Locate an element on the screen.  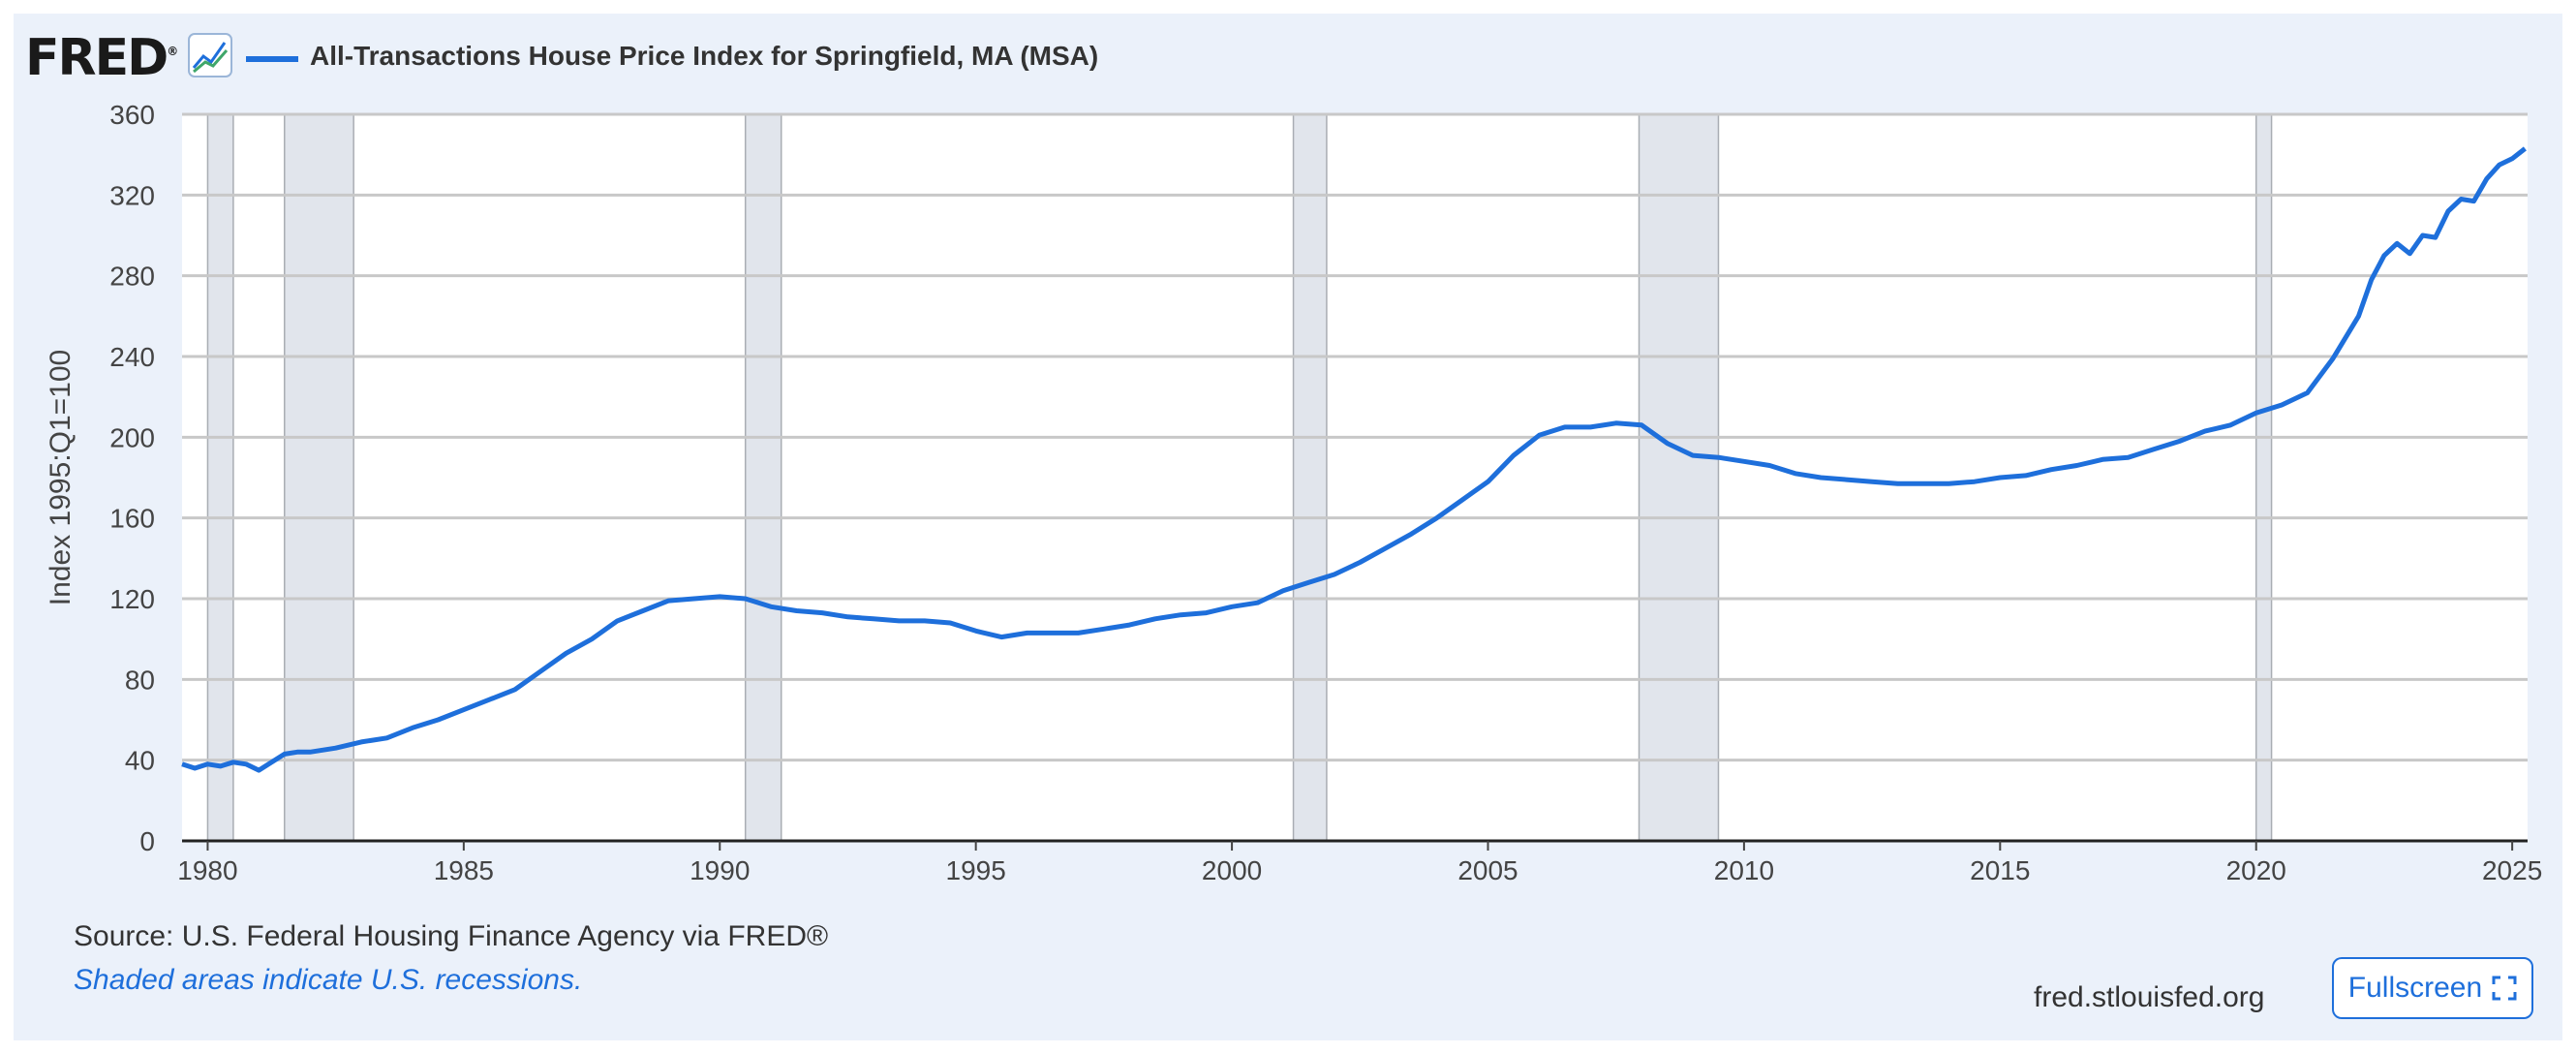
legend-line-swatch is located at coordinates (272, 59).